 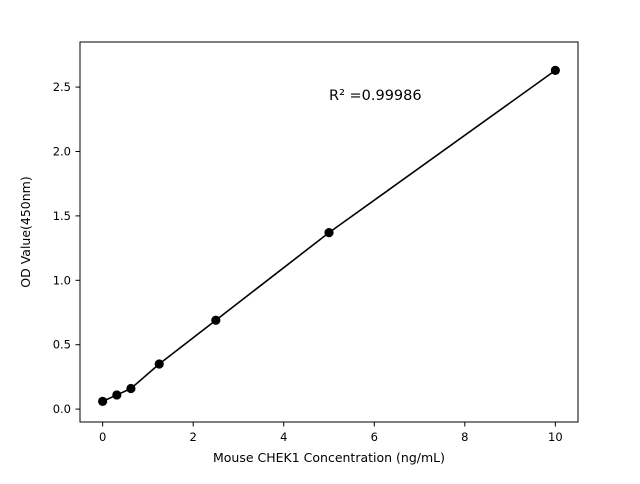 What do you see at coordinates (464, 437) in the screenshot?
I see `x-tick-label: 8` at bounding box center [464, 437].